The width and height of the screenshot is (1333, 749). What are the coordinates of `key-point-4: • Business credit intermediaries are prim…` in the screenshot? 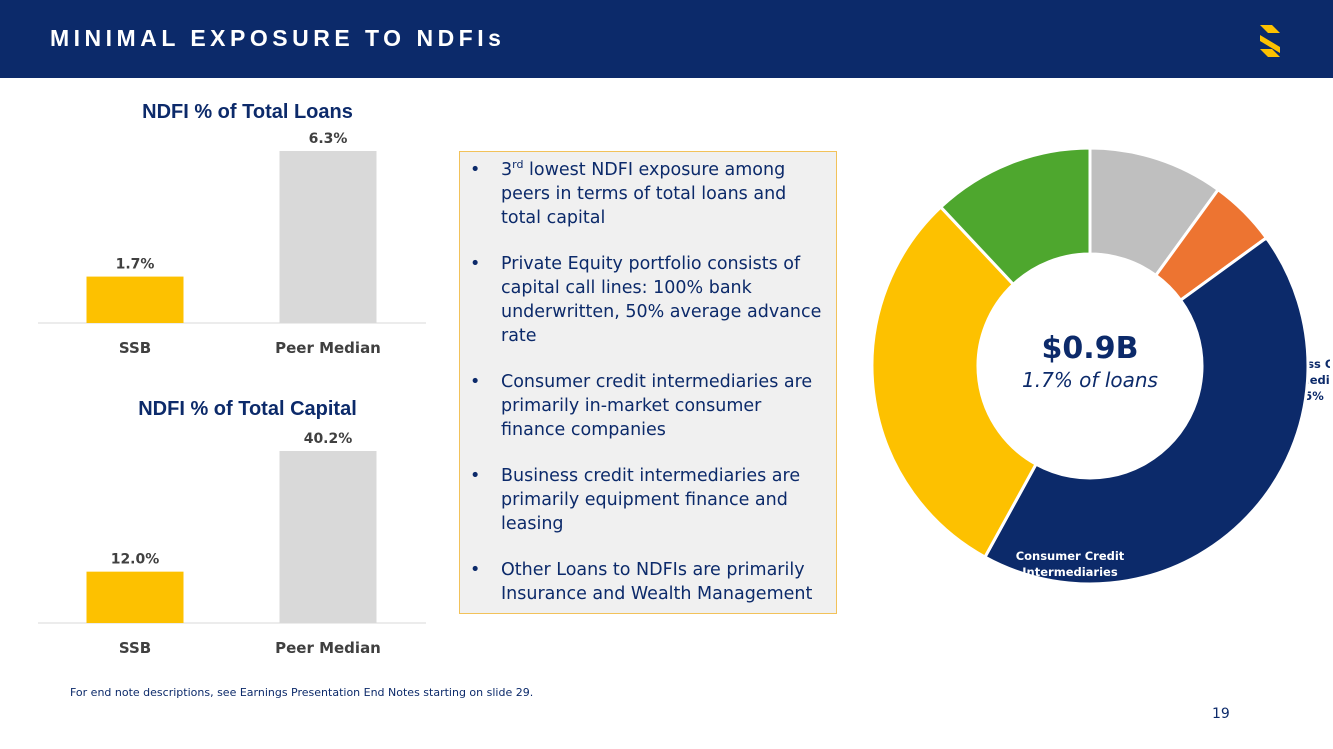 It's located at (635, 500).